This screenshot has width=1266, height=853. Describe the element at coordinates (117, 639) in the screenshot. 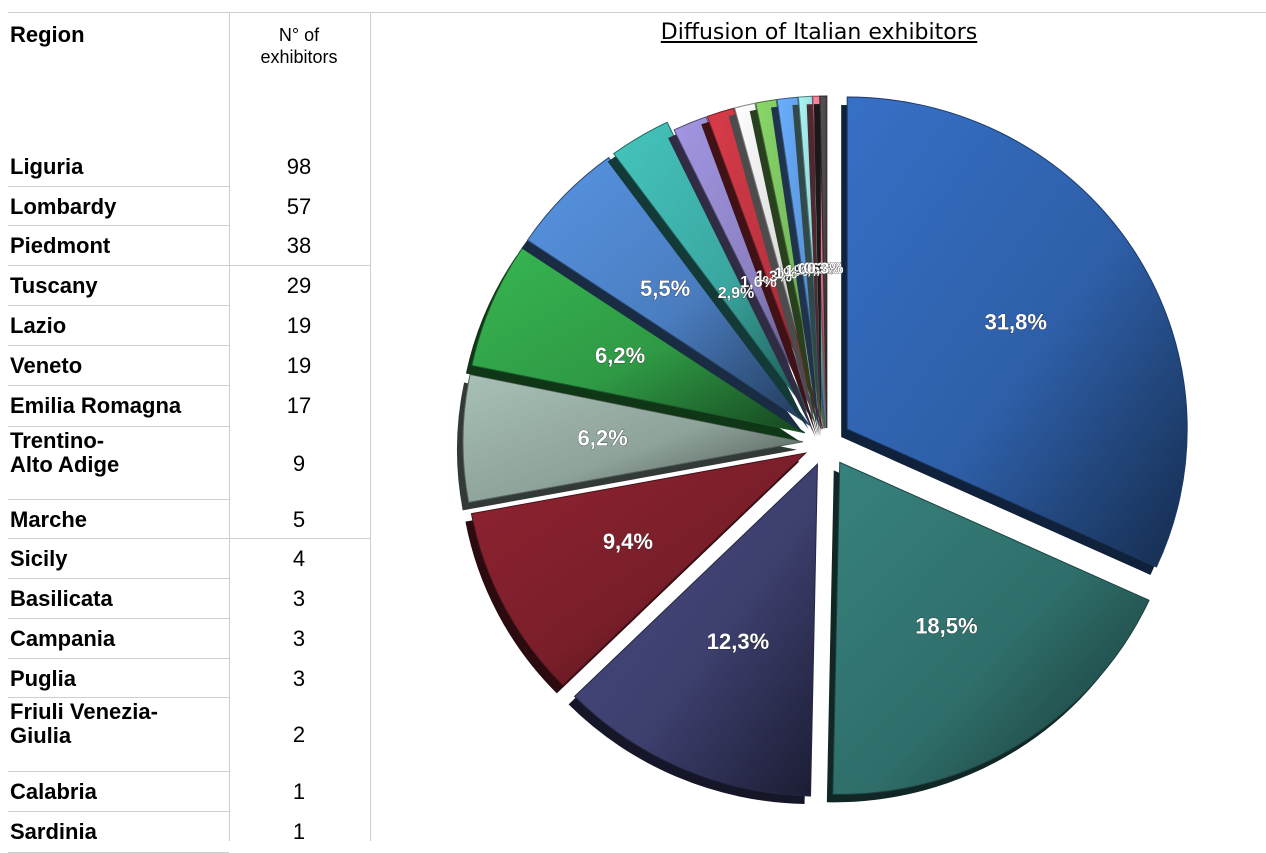

I see `region-name: Campania` at that location.